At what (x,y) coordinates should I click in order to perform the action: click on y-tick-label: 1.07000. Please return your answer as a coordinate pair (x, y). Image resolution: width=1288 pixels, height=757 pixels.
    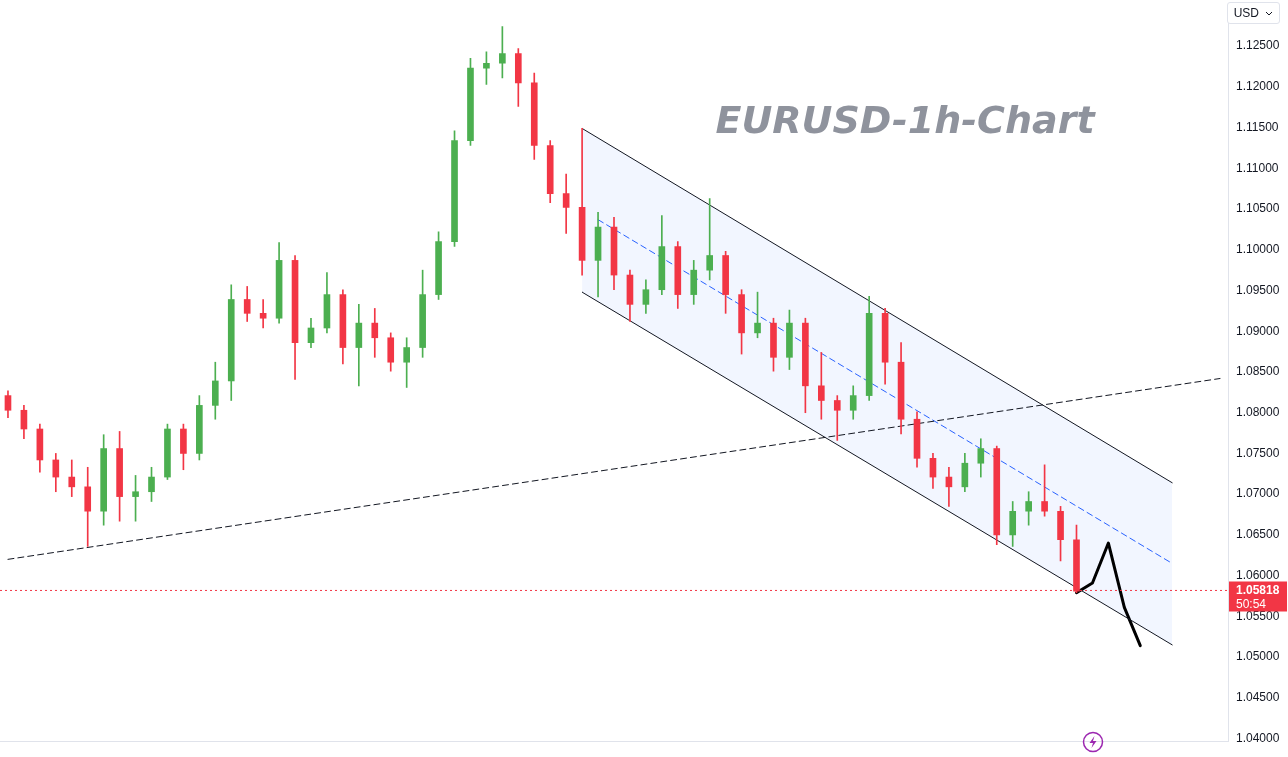
    Looking at the image, I should click on (1258, 493).